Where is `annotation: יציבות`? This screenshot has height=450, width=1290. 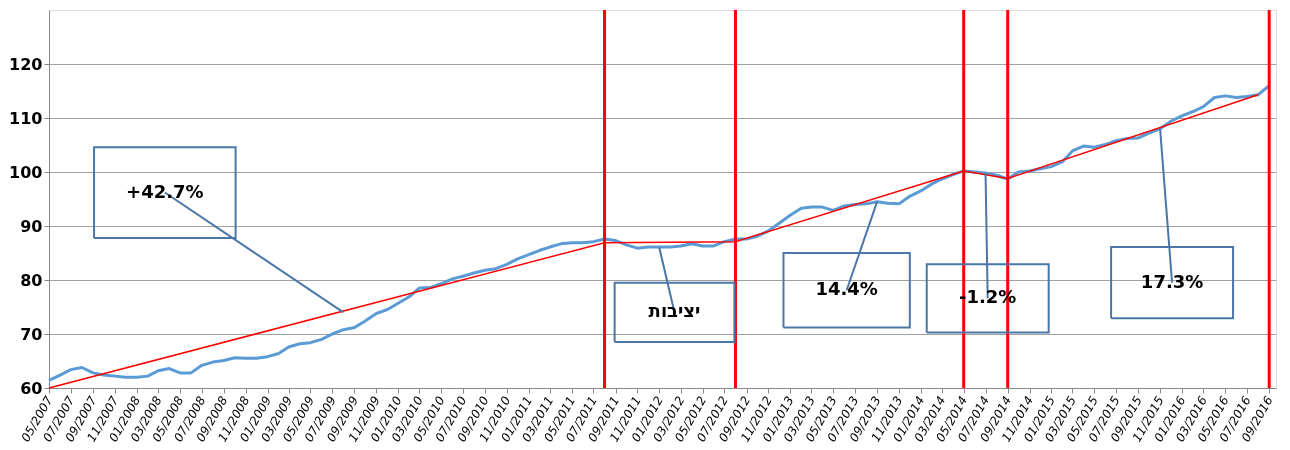 annotation: יציבות is located at coordinates (674, 311).